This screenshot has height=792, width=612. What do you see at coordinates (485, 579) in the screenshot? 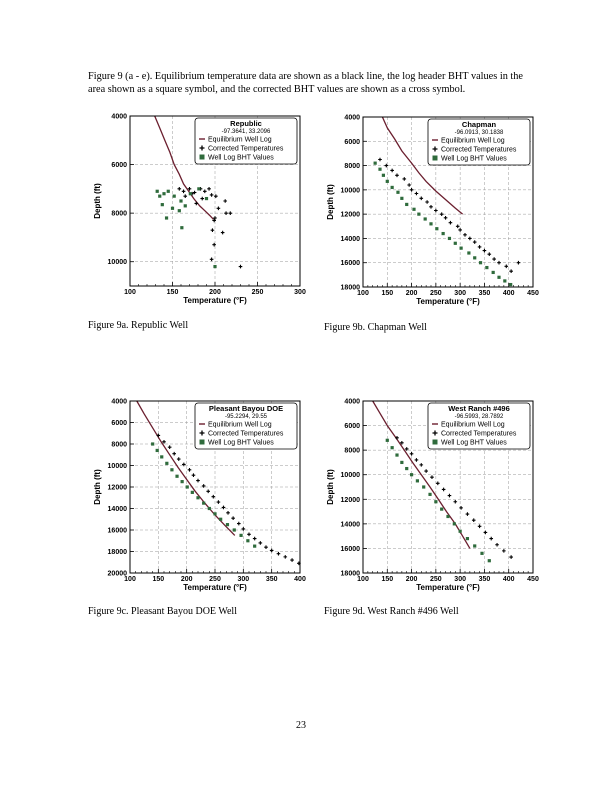
I see `x-tick-label: 350` at bounding box center [485, 579].